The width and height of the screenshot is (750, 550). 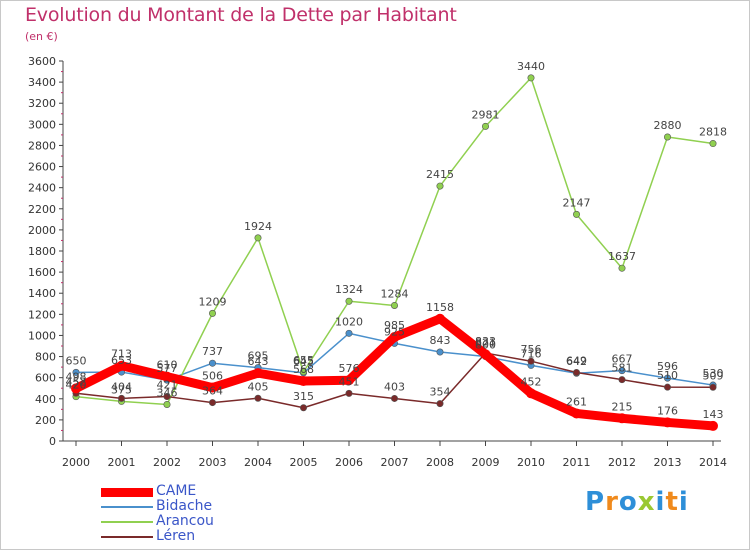 I want to click on y-tick-label: 1000, so click(x=42, y=335).